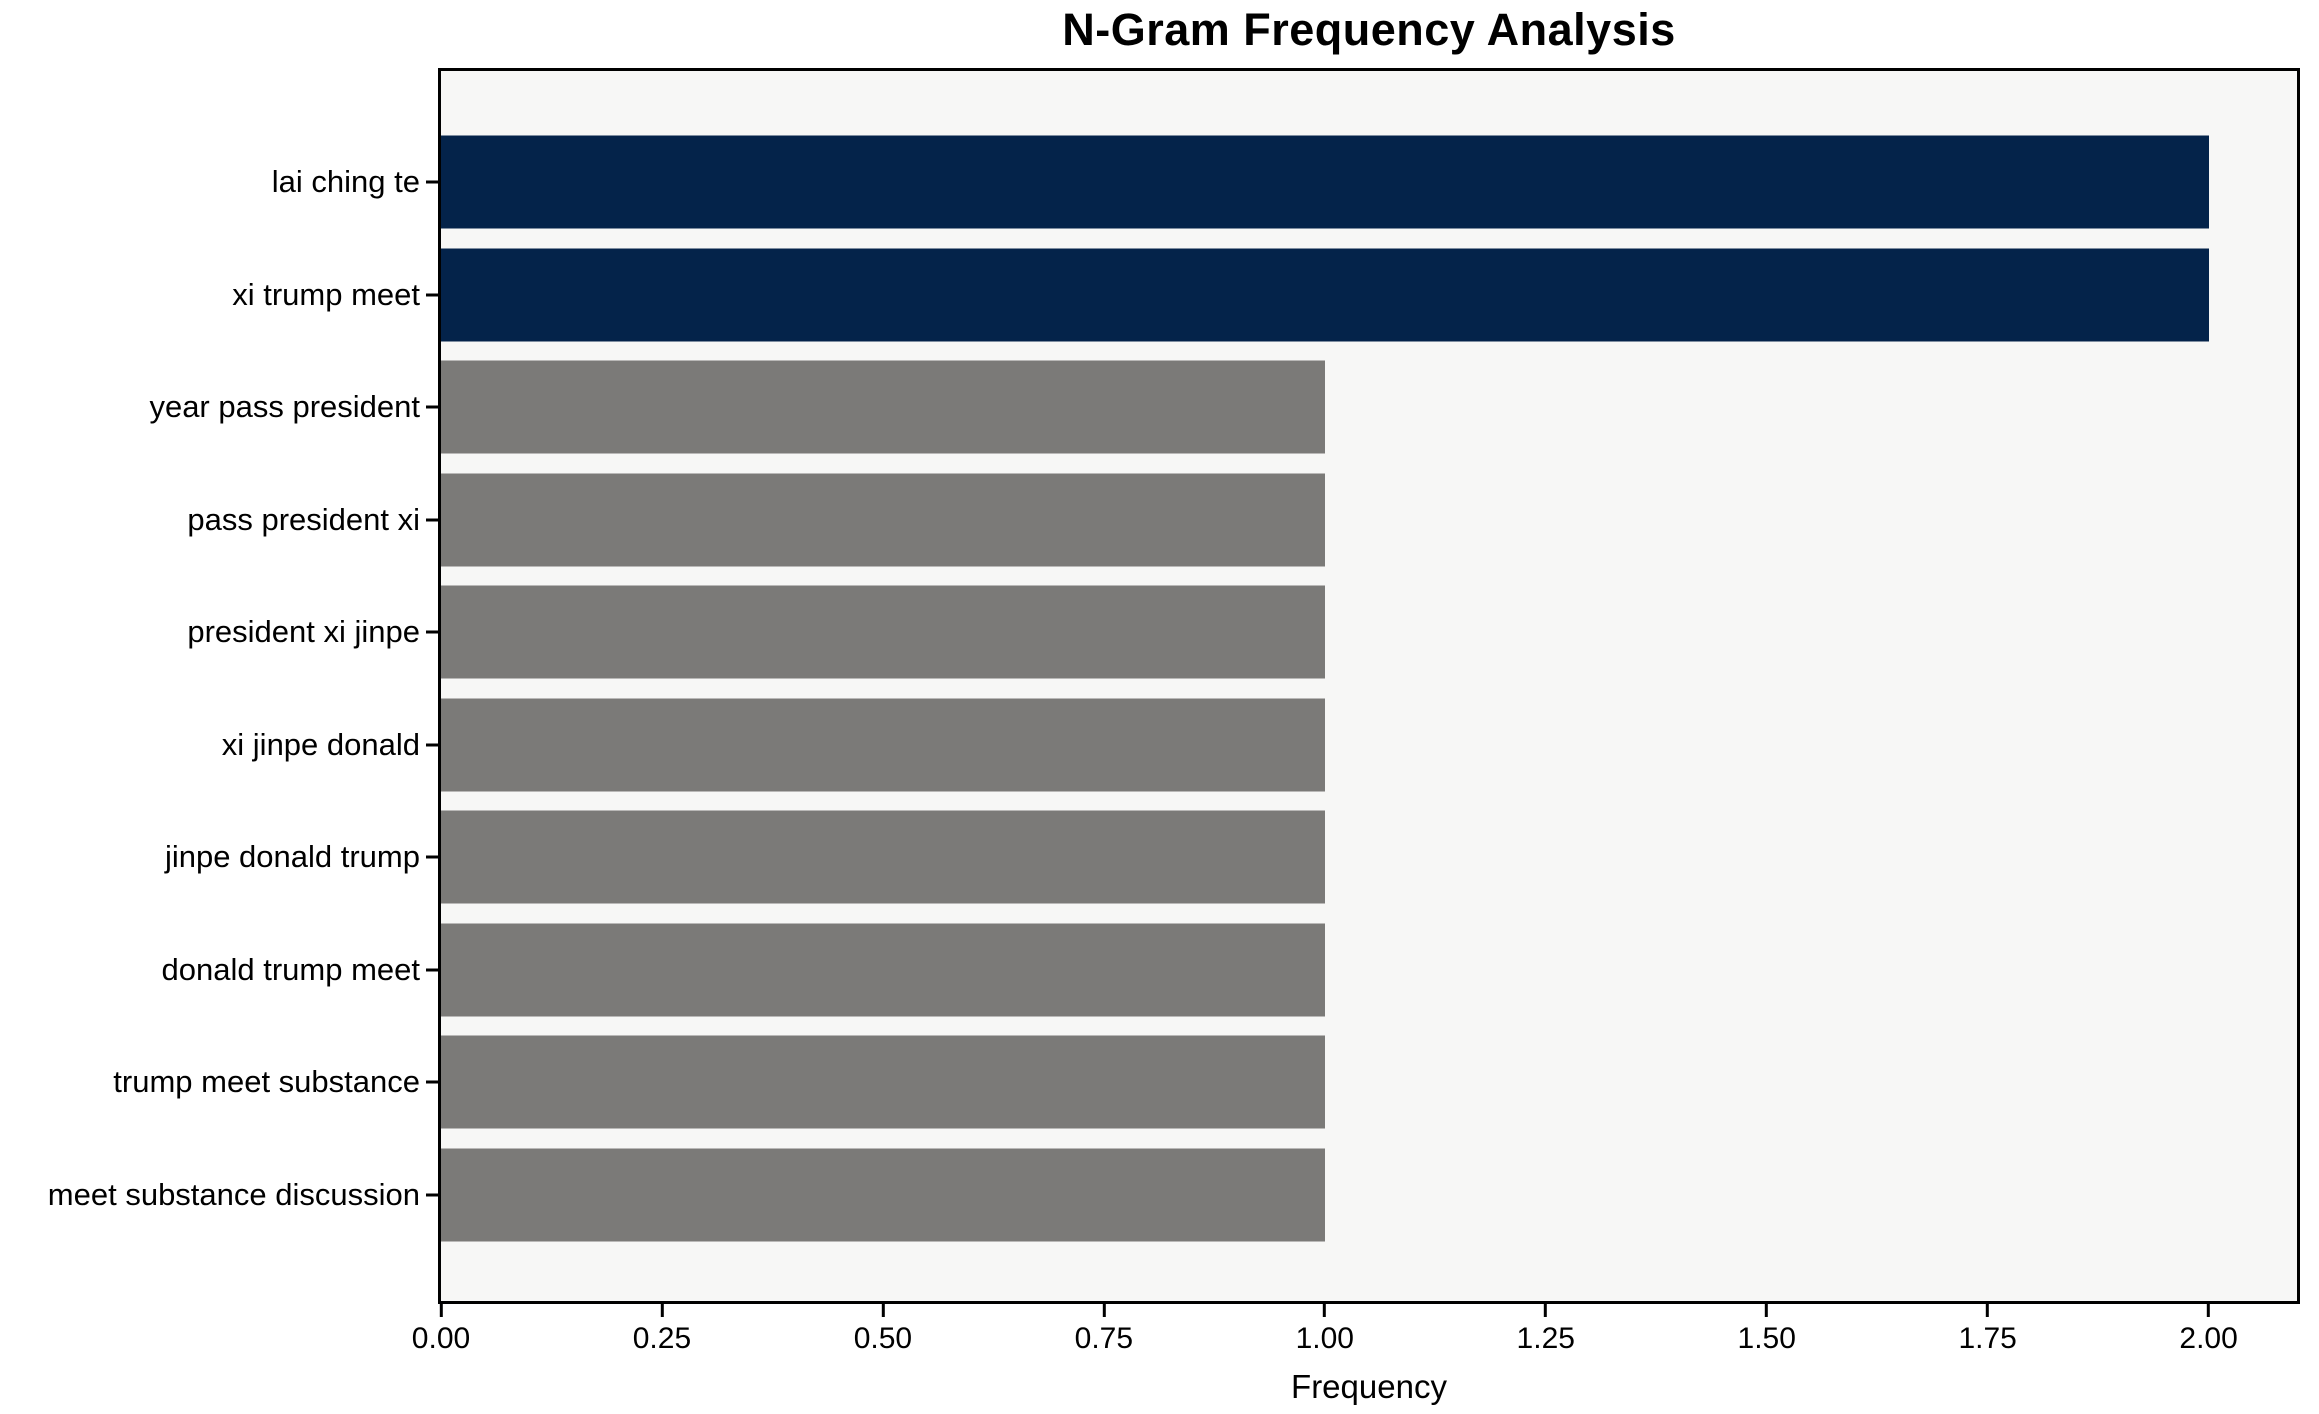  Describe the element at coordinates (441, 1338) in the screenshot. I see `x-tick-label: 0.00` at that location.